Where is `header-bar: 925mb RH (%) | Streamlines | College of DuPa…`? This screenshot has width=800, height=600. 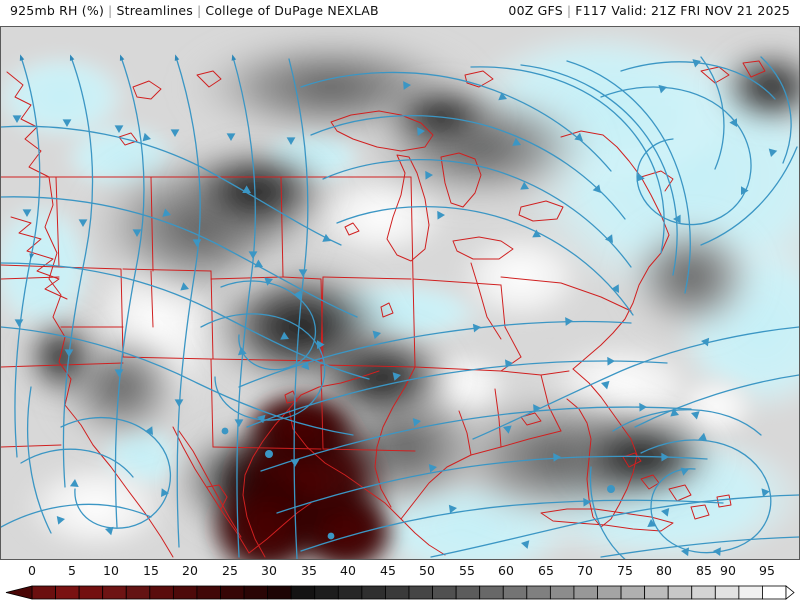 header-bar: 925mb RH (%) | Streamlines | College of DuPa… is located at coordinates (400, 13).